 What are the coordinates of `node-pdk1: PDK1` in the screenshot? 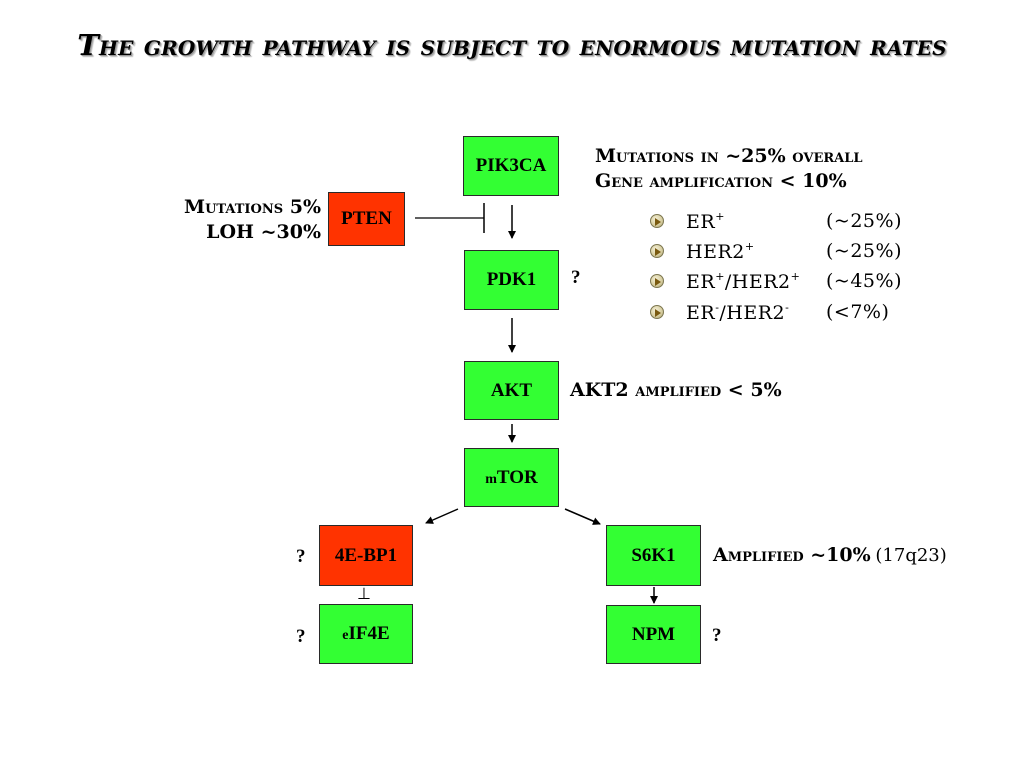 It's located at (511, 280).